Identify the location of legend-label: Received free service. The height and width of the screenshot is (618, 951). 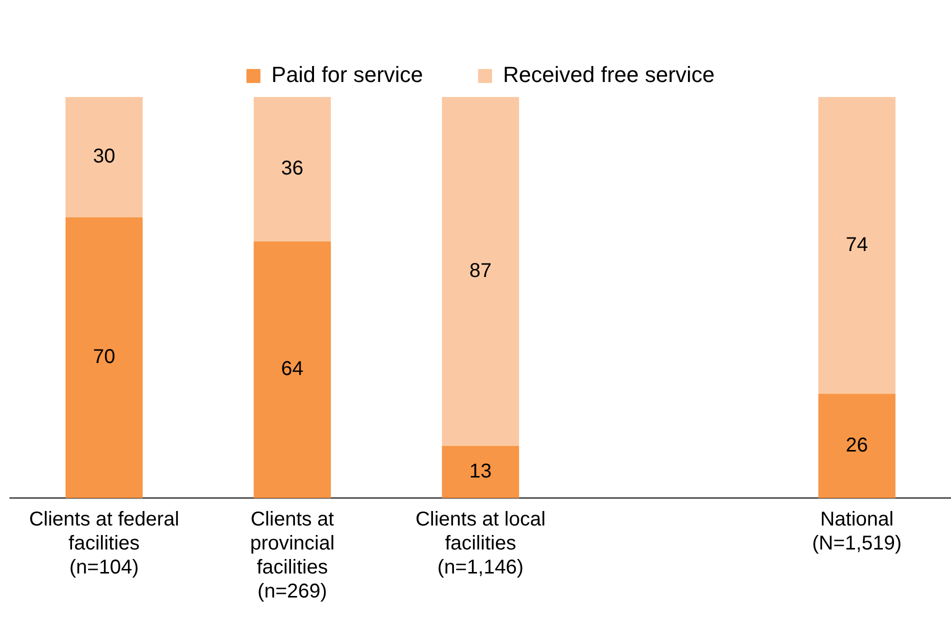
(609, 75).